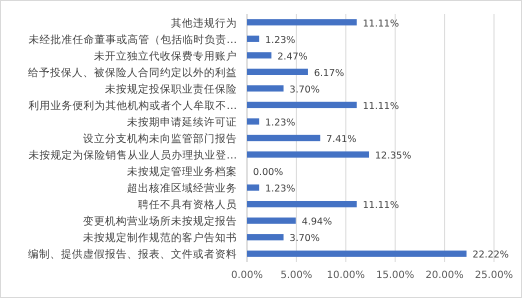  Describe the element at coordinates (182, 188) in the screenshot. I see `y-tick-label: 超出核准区域经营业务` at that location.